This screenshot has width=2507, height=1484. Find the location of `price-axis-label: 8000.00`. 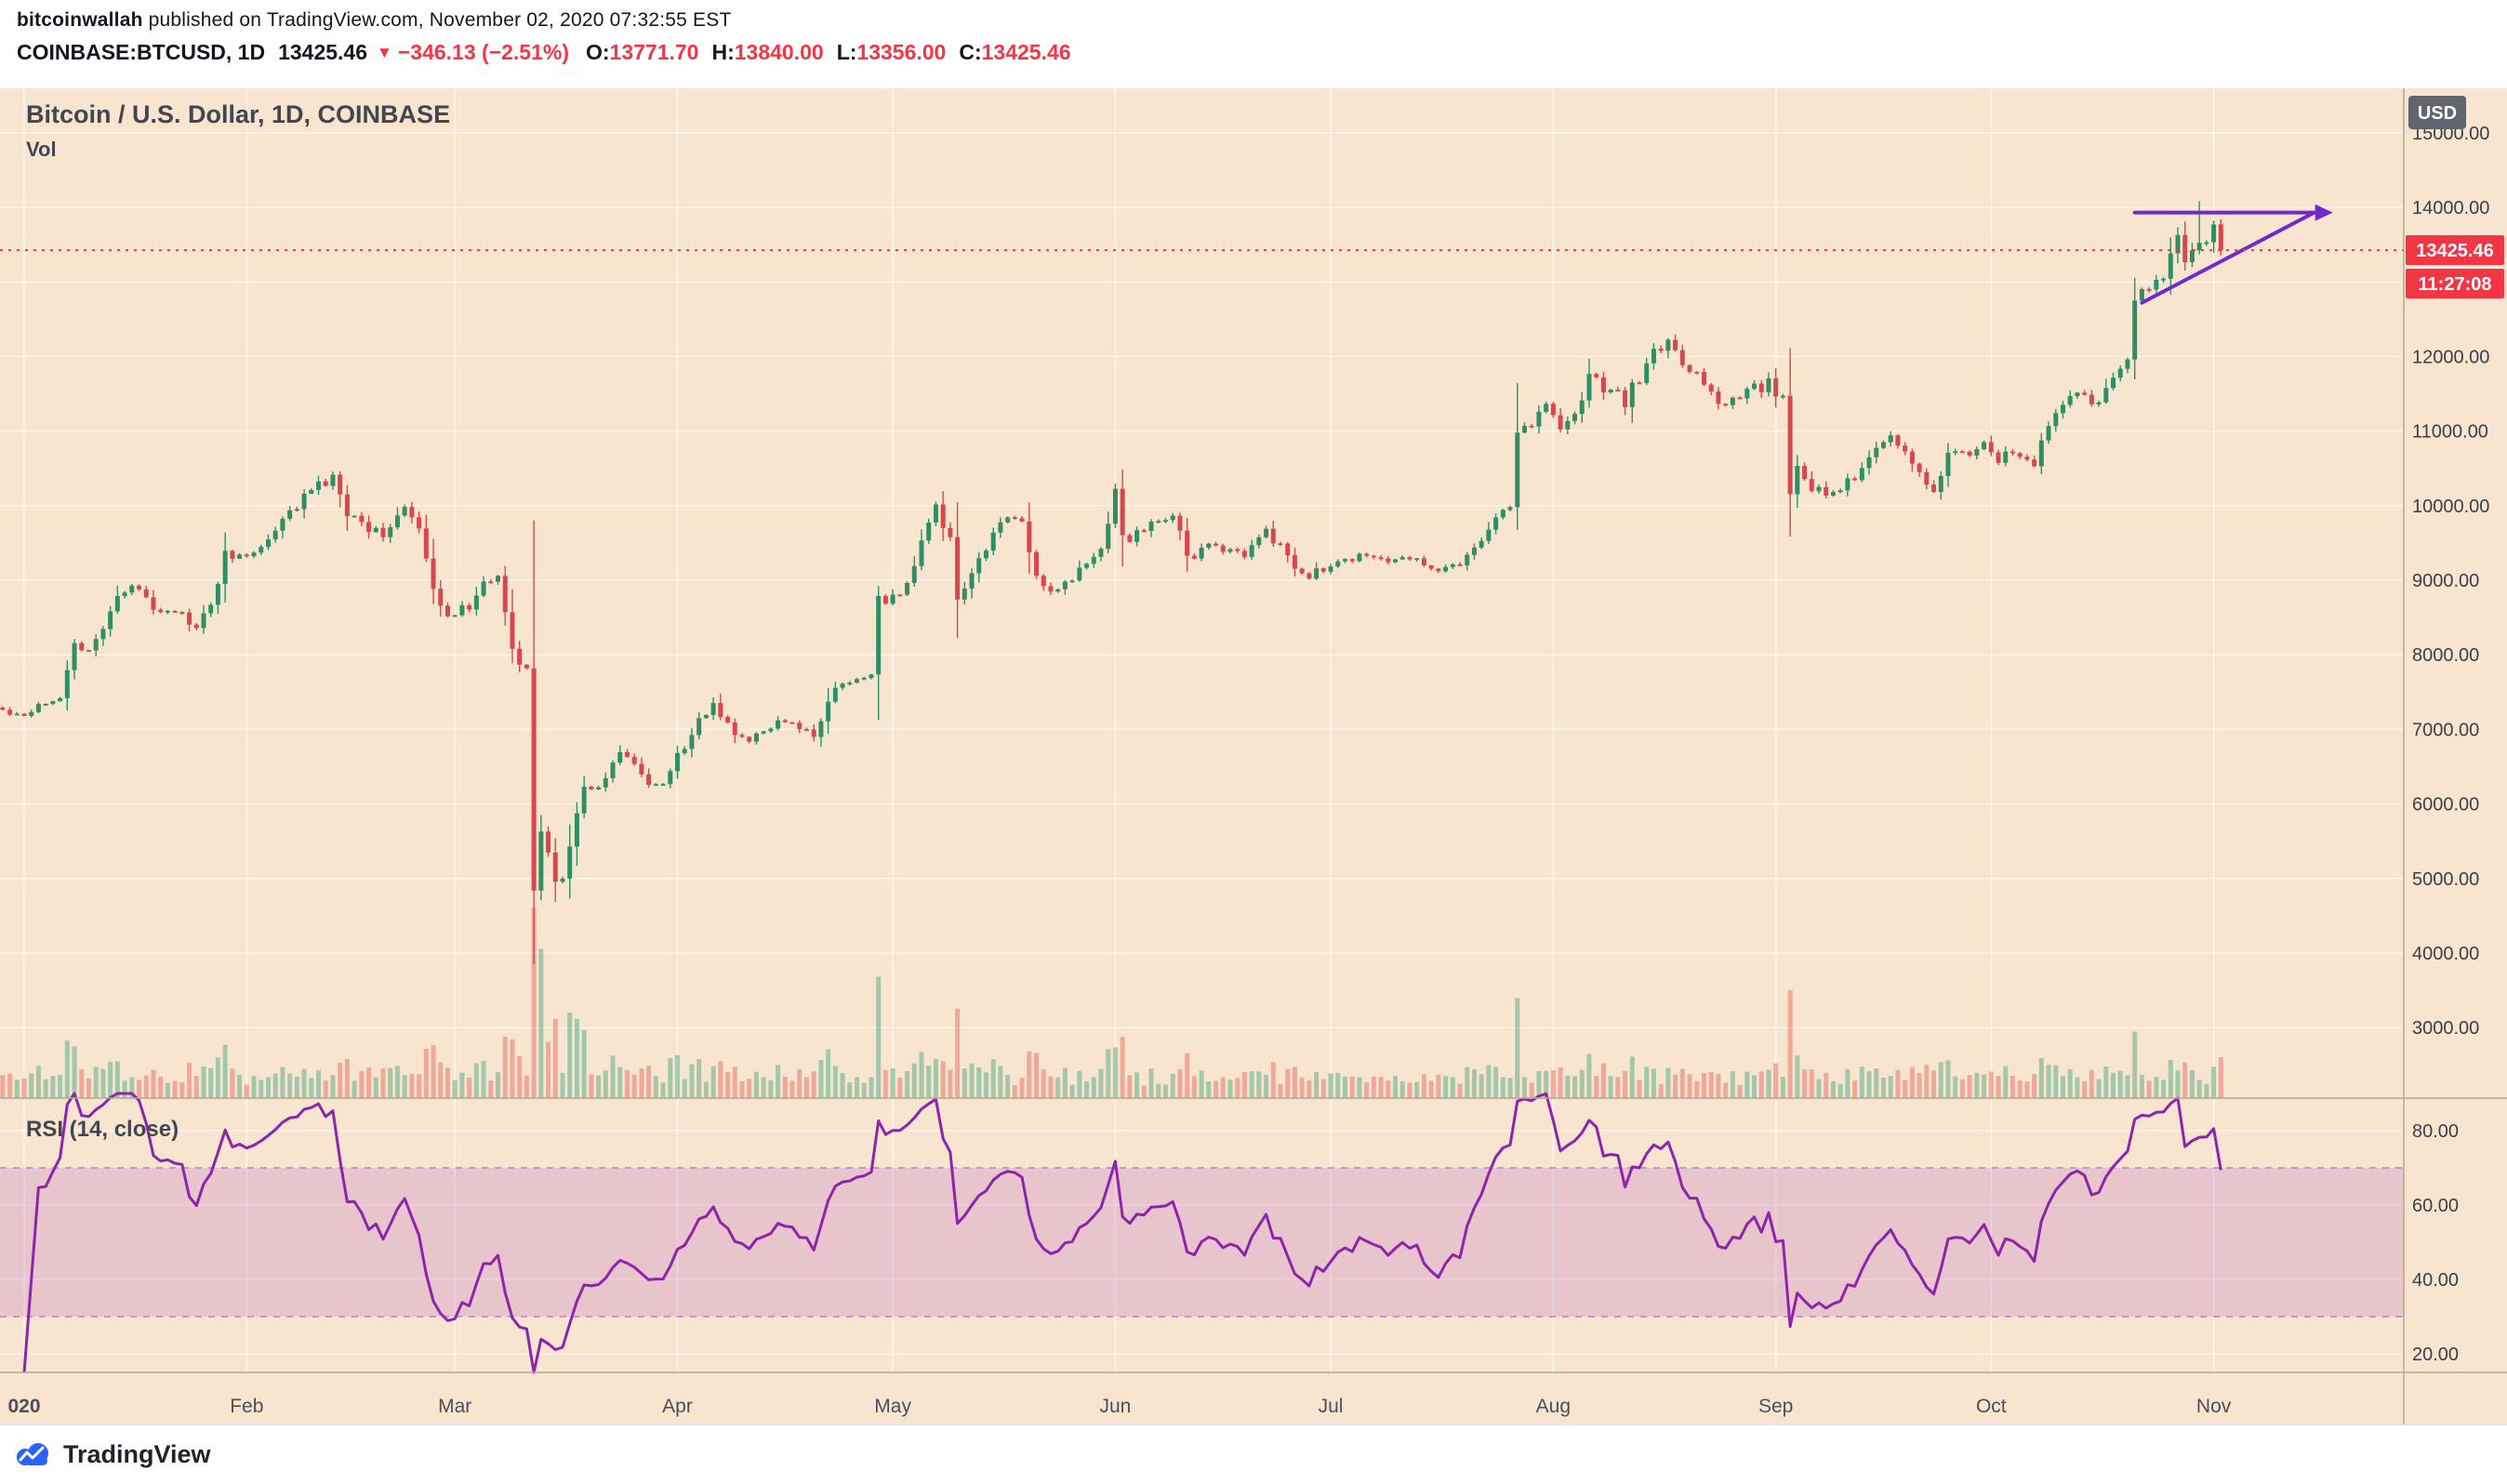

price-axis-label: 8000.00 is located at coordinates (2445, 655).